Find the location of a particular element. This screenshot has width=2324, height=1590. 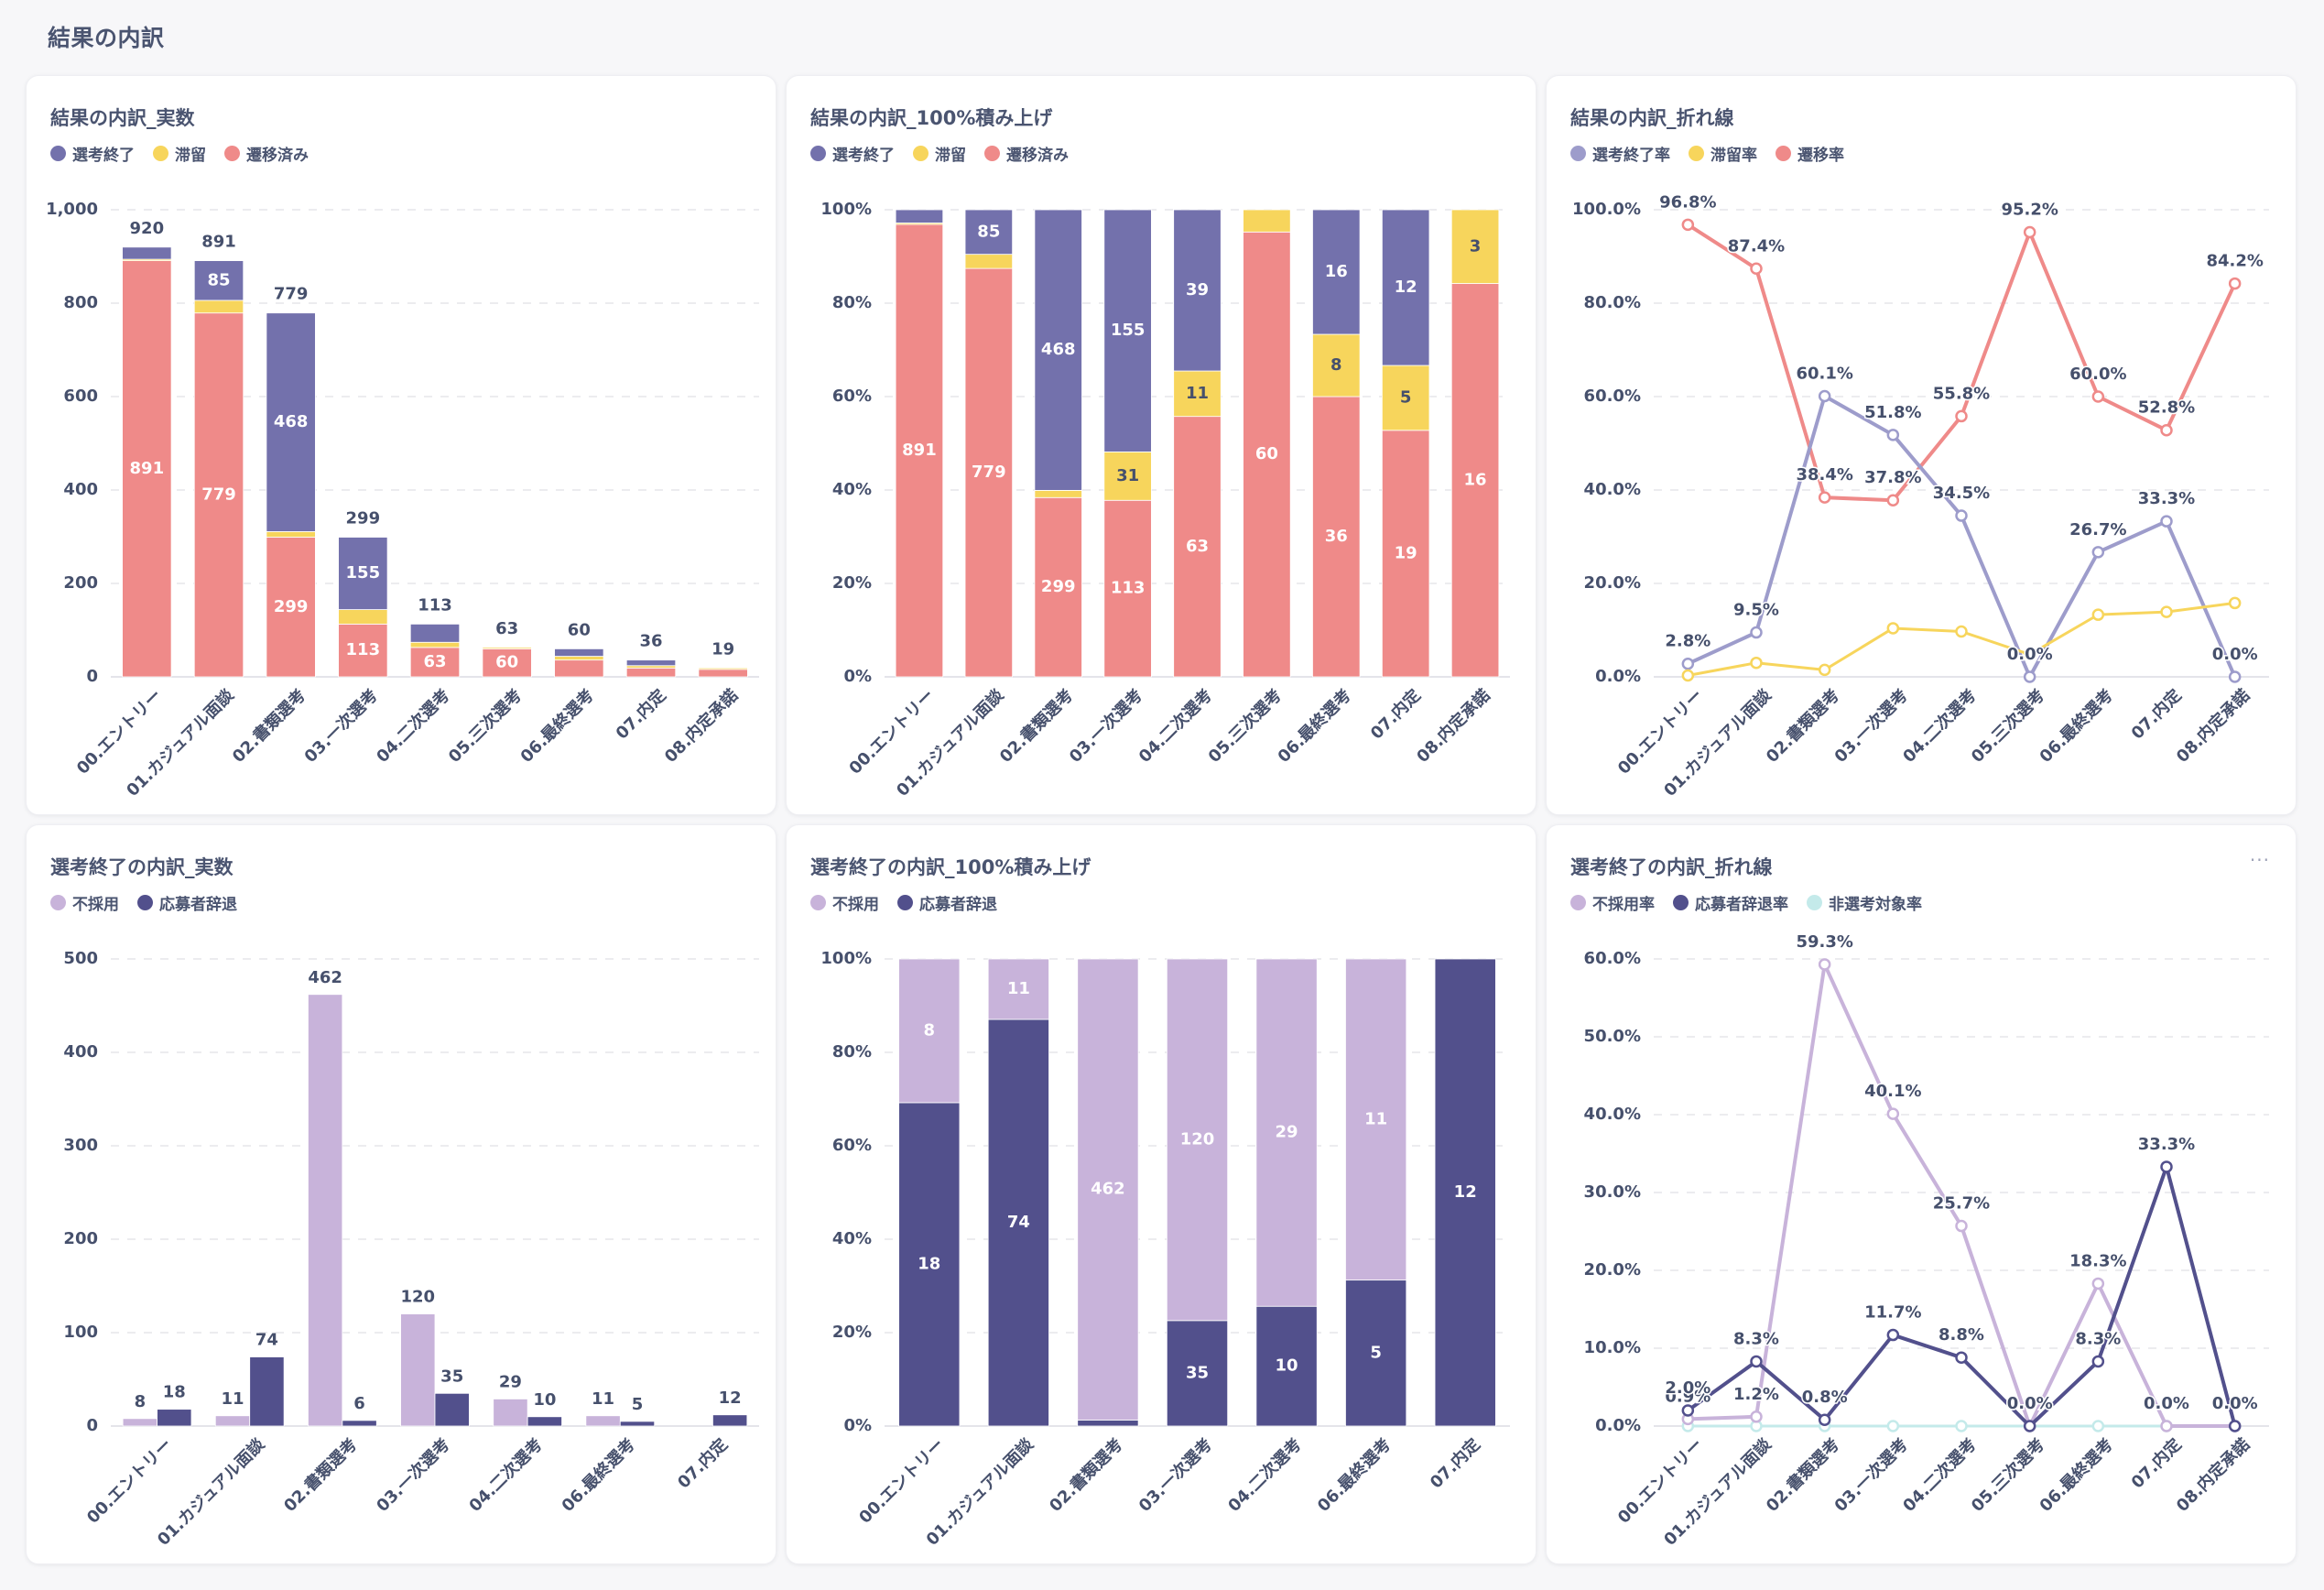

legend-item-rejected-rate: 不採用率 is located at coordinates (1613, 902).